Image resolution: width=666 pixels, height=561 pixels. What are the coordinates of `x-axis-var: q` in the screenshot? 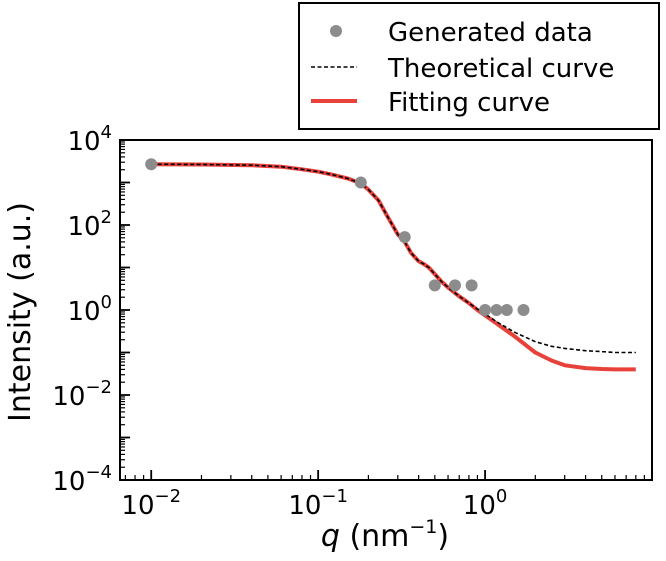 It's located at (330, 536).